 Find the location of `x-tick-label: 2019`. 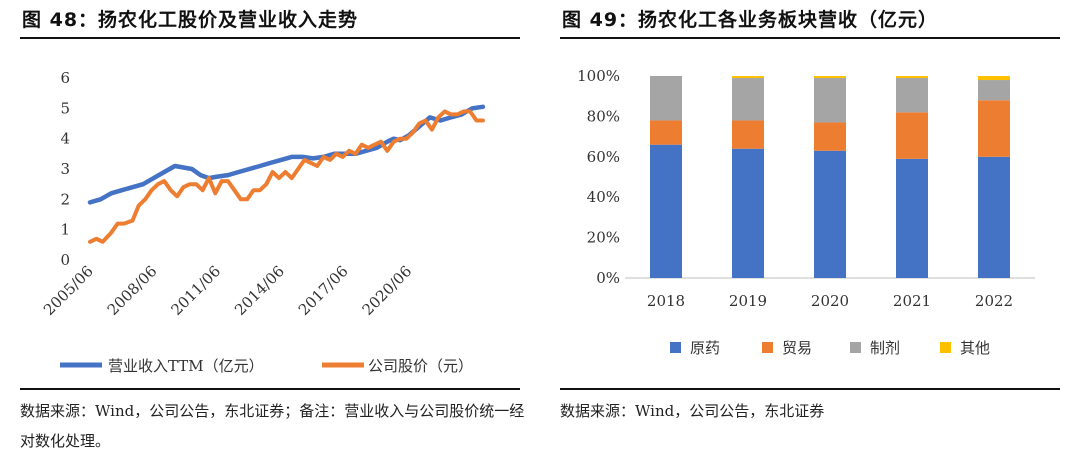

x-tick-label: 2019 is located at coordinates (748, 301).